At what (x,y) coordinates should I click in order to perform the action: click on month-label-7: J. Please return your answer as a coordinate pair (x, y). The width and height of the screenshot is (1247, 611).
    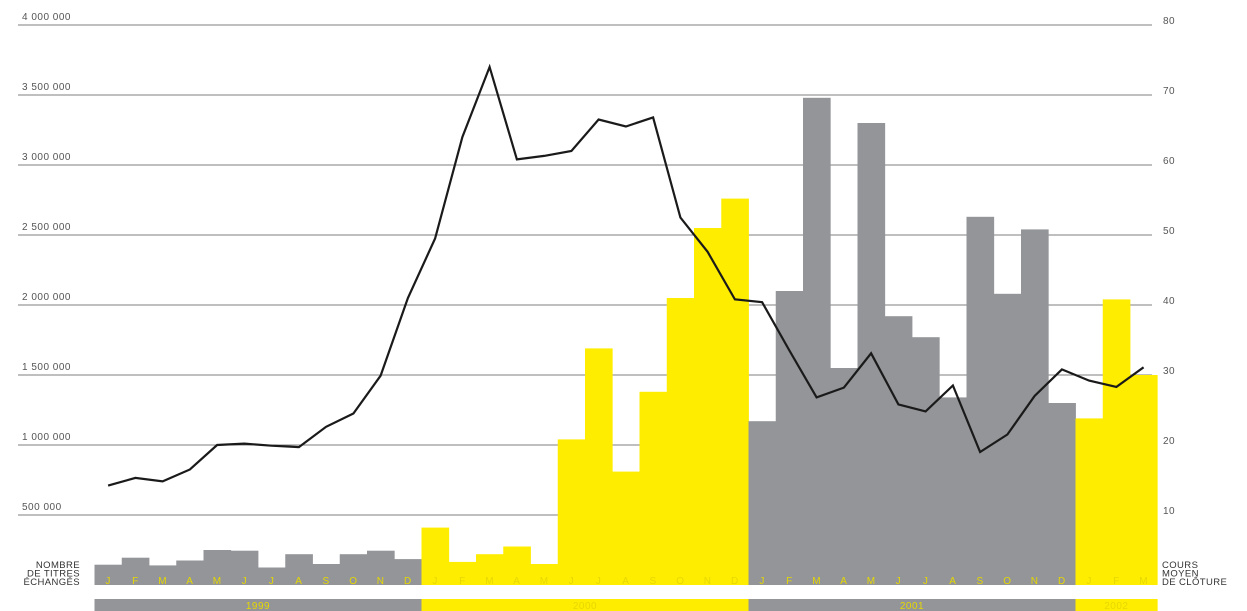
    Looking at the image, I should click on (272, 581).